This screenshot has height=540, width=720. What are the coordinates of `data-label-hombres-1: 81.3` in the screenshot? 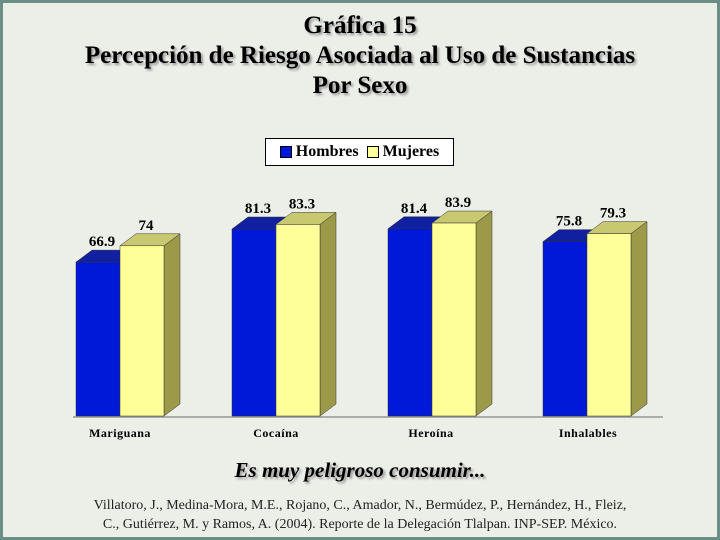 It's located at (258, 209).